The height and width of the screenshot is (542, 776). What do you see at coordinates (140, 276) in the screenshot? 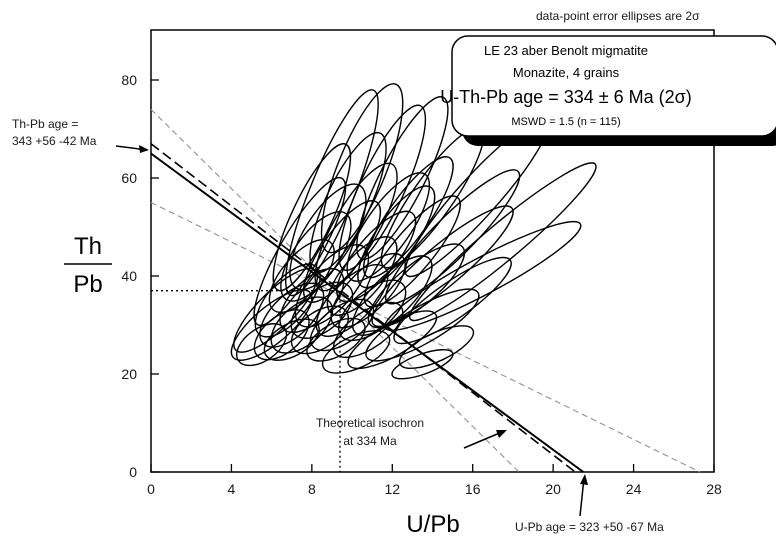
I see `y-axis-ticks: 0 20 40 60 80` at bounding box center [140, 276].